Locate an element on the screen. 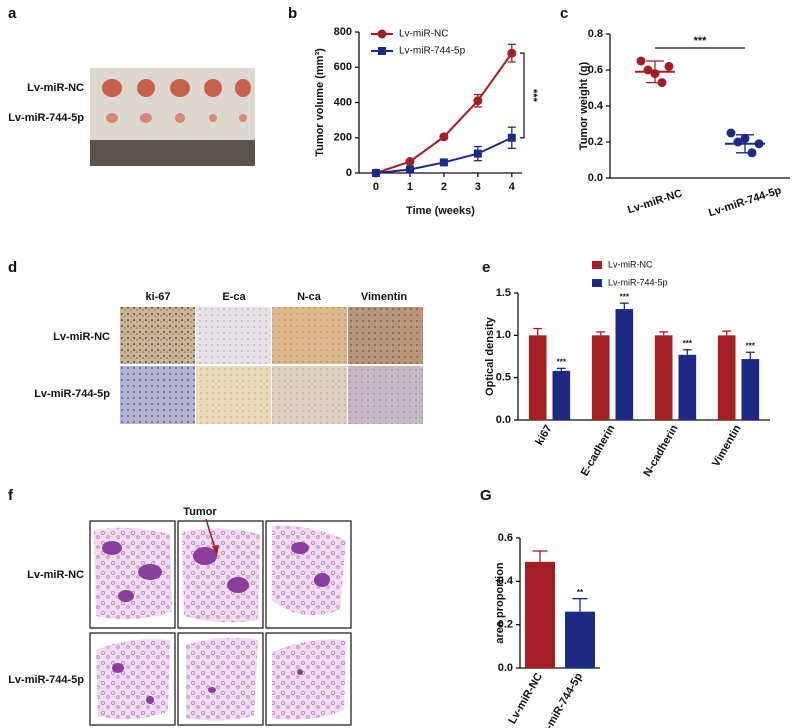 This screenshot has width=800, height=728. tumor-photo is located at coordinates (172, 117).